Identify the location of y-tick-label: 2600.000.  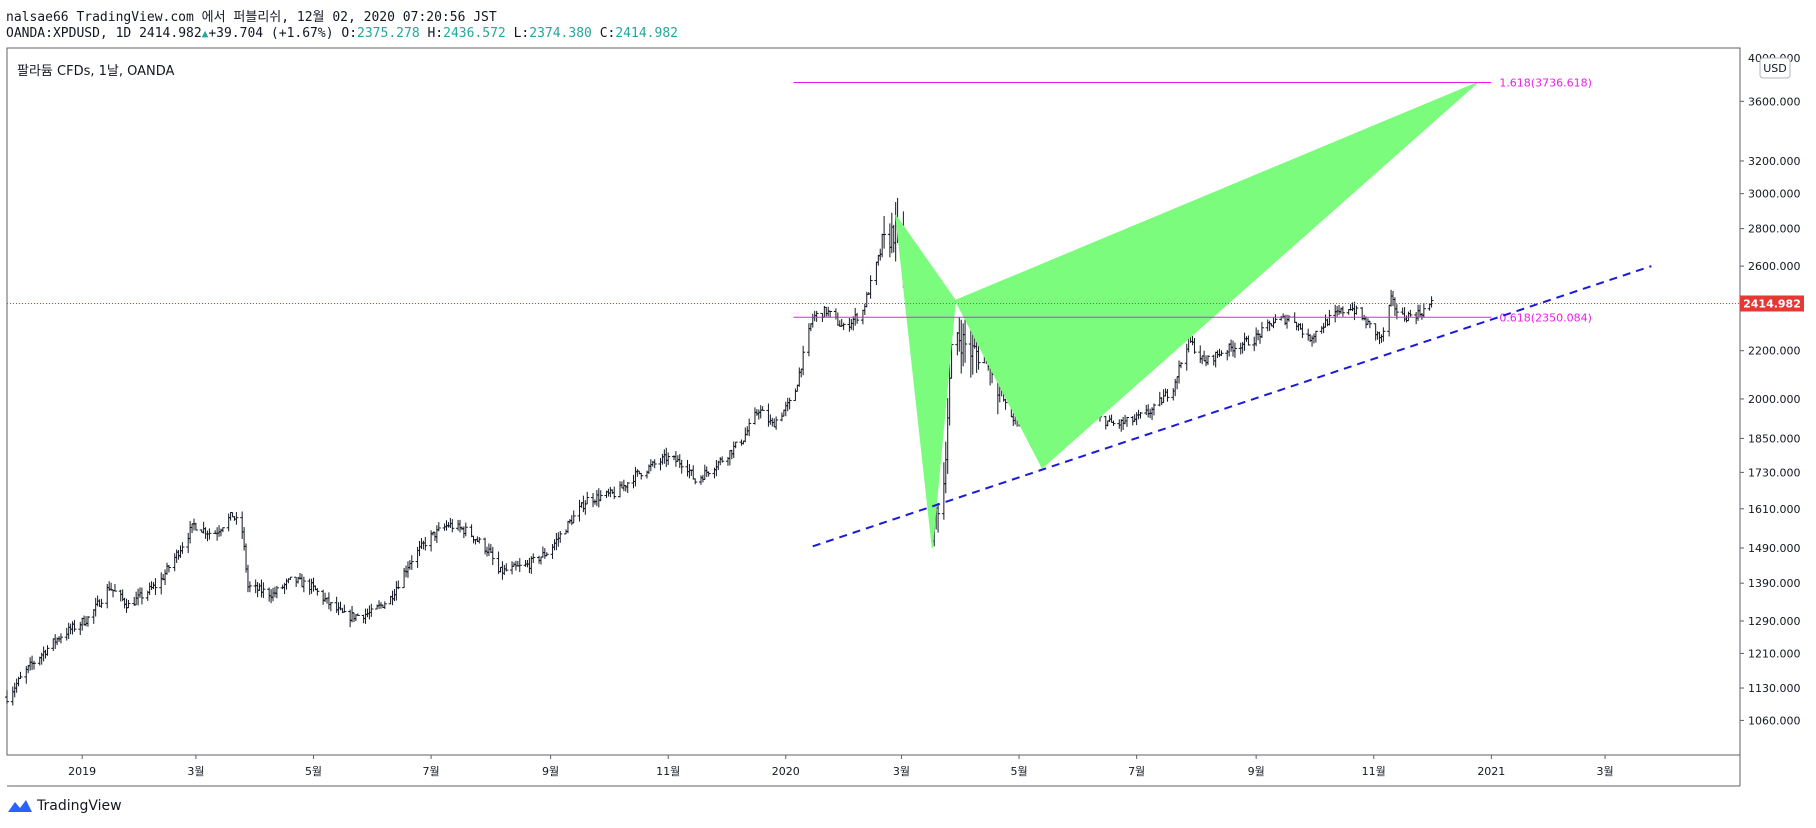
(1774, 266).